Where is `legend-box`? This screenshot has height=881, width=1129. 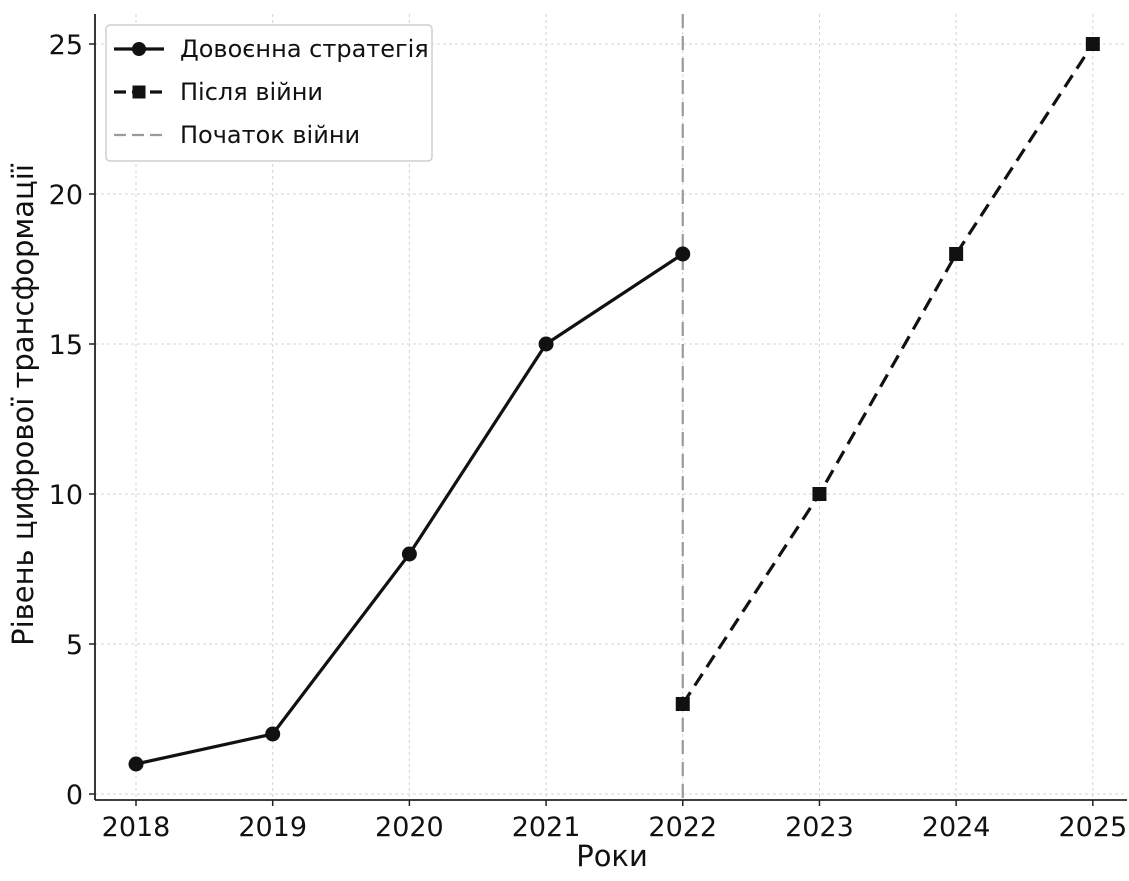 legend-box is located at coordinates (269, 93).